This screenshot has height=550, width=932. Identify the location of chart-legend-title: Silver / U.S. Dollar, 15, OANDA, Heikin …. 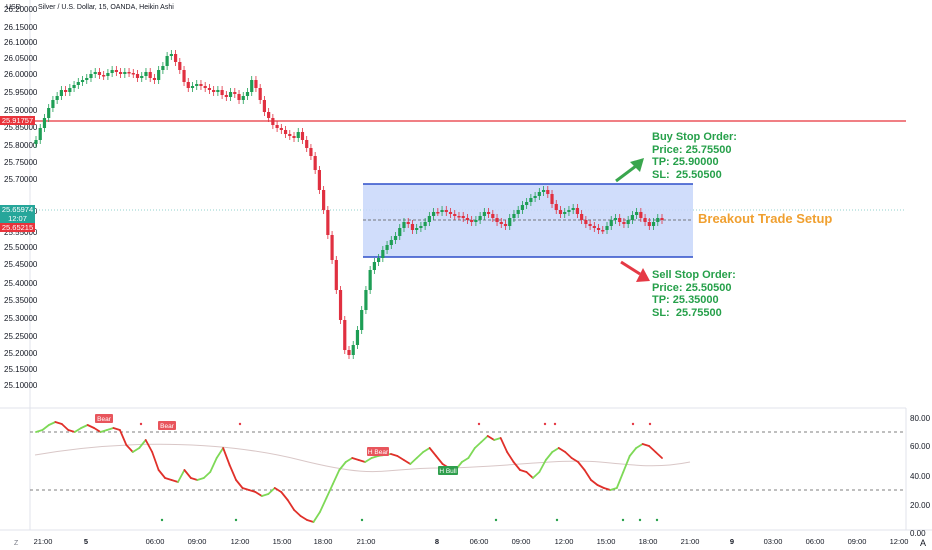
(106, 7).